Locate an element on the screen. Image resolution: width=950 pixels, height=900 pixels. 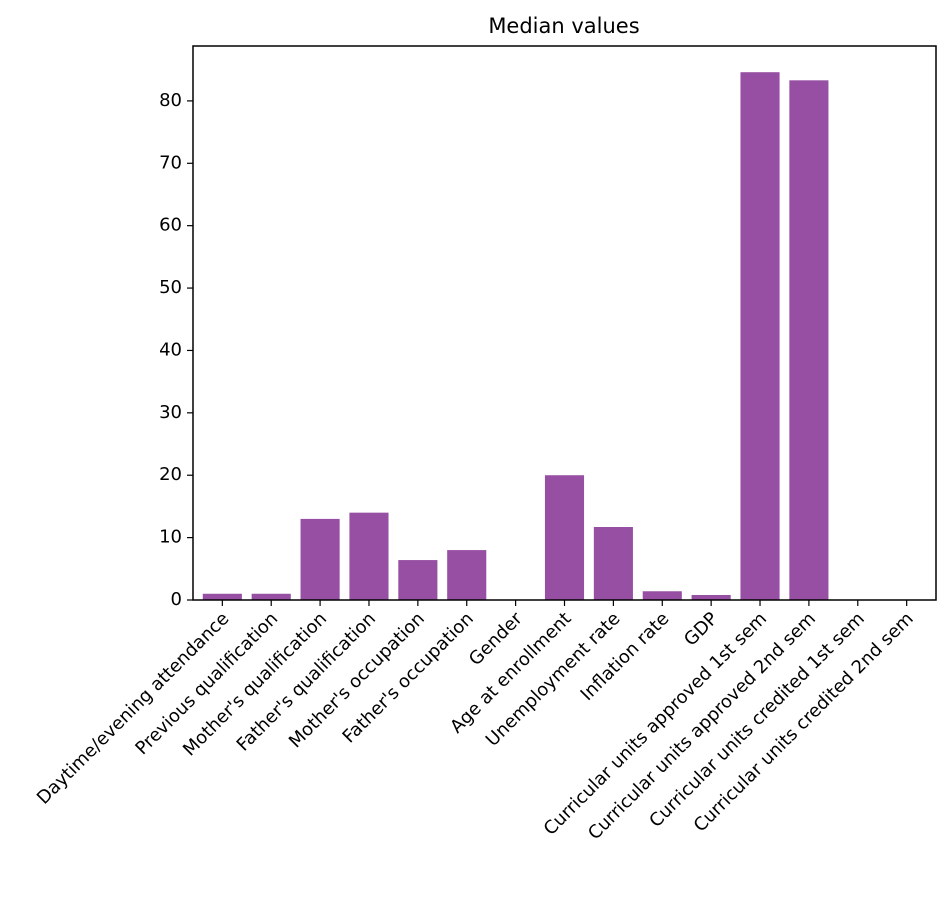
y-tick-label-7: 70 is located at coordinates (170, 162).